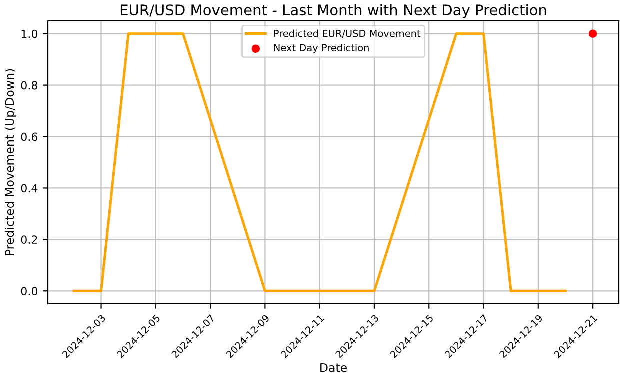 The width and height of the screenshot is (625, 373). Describe the element at coordinates (29, 291) in the screenshot. I see `y-tick-label: 0.0` at that location.